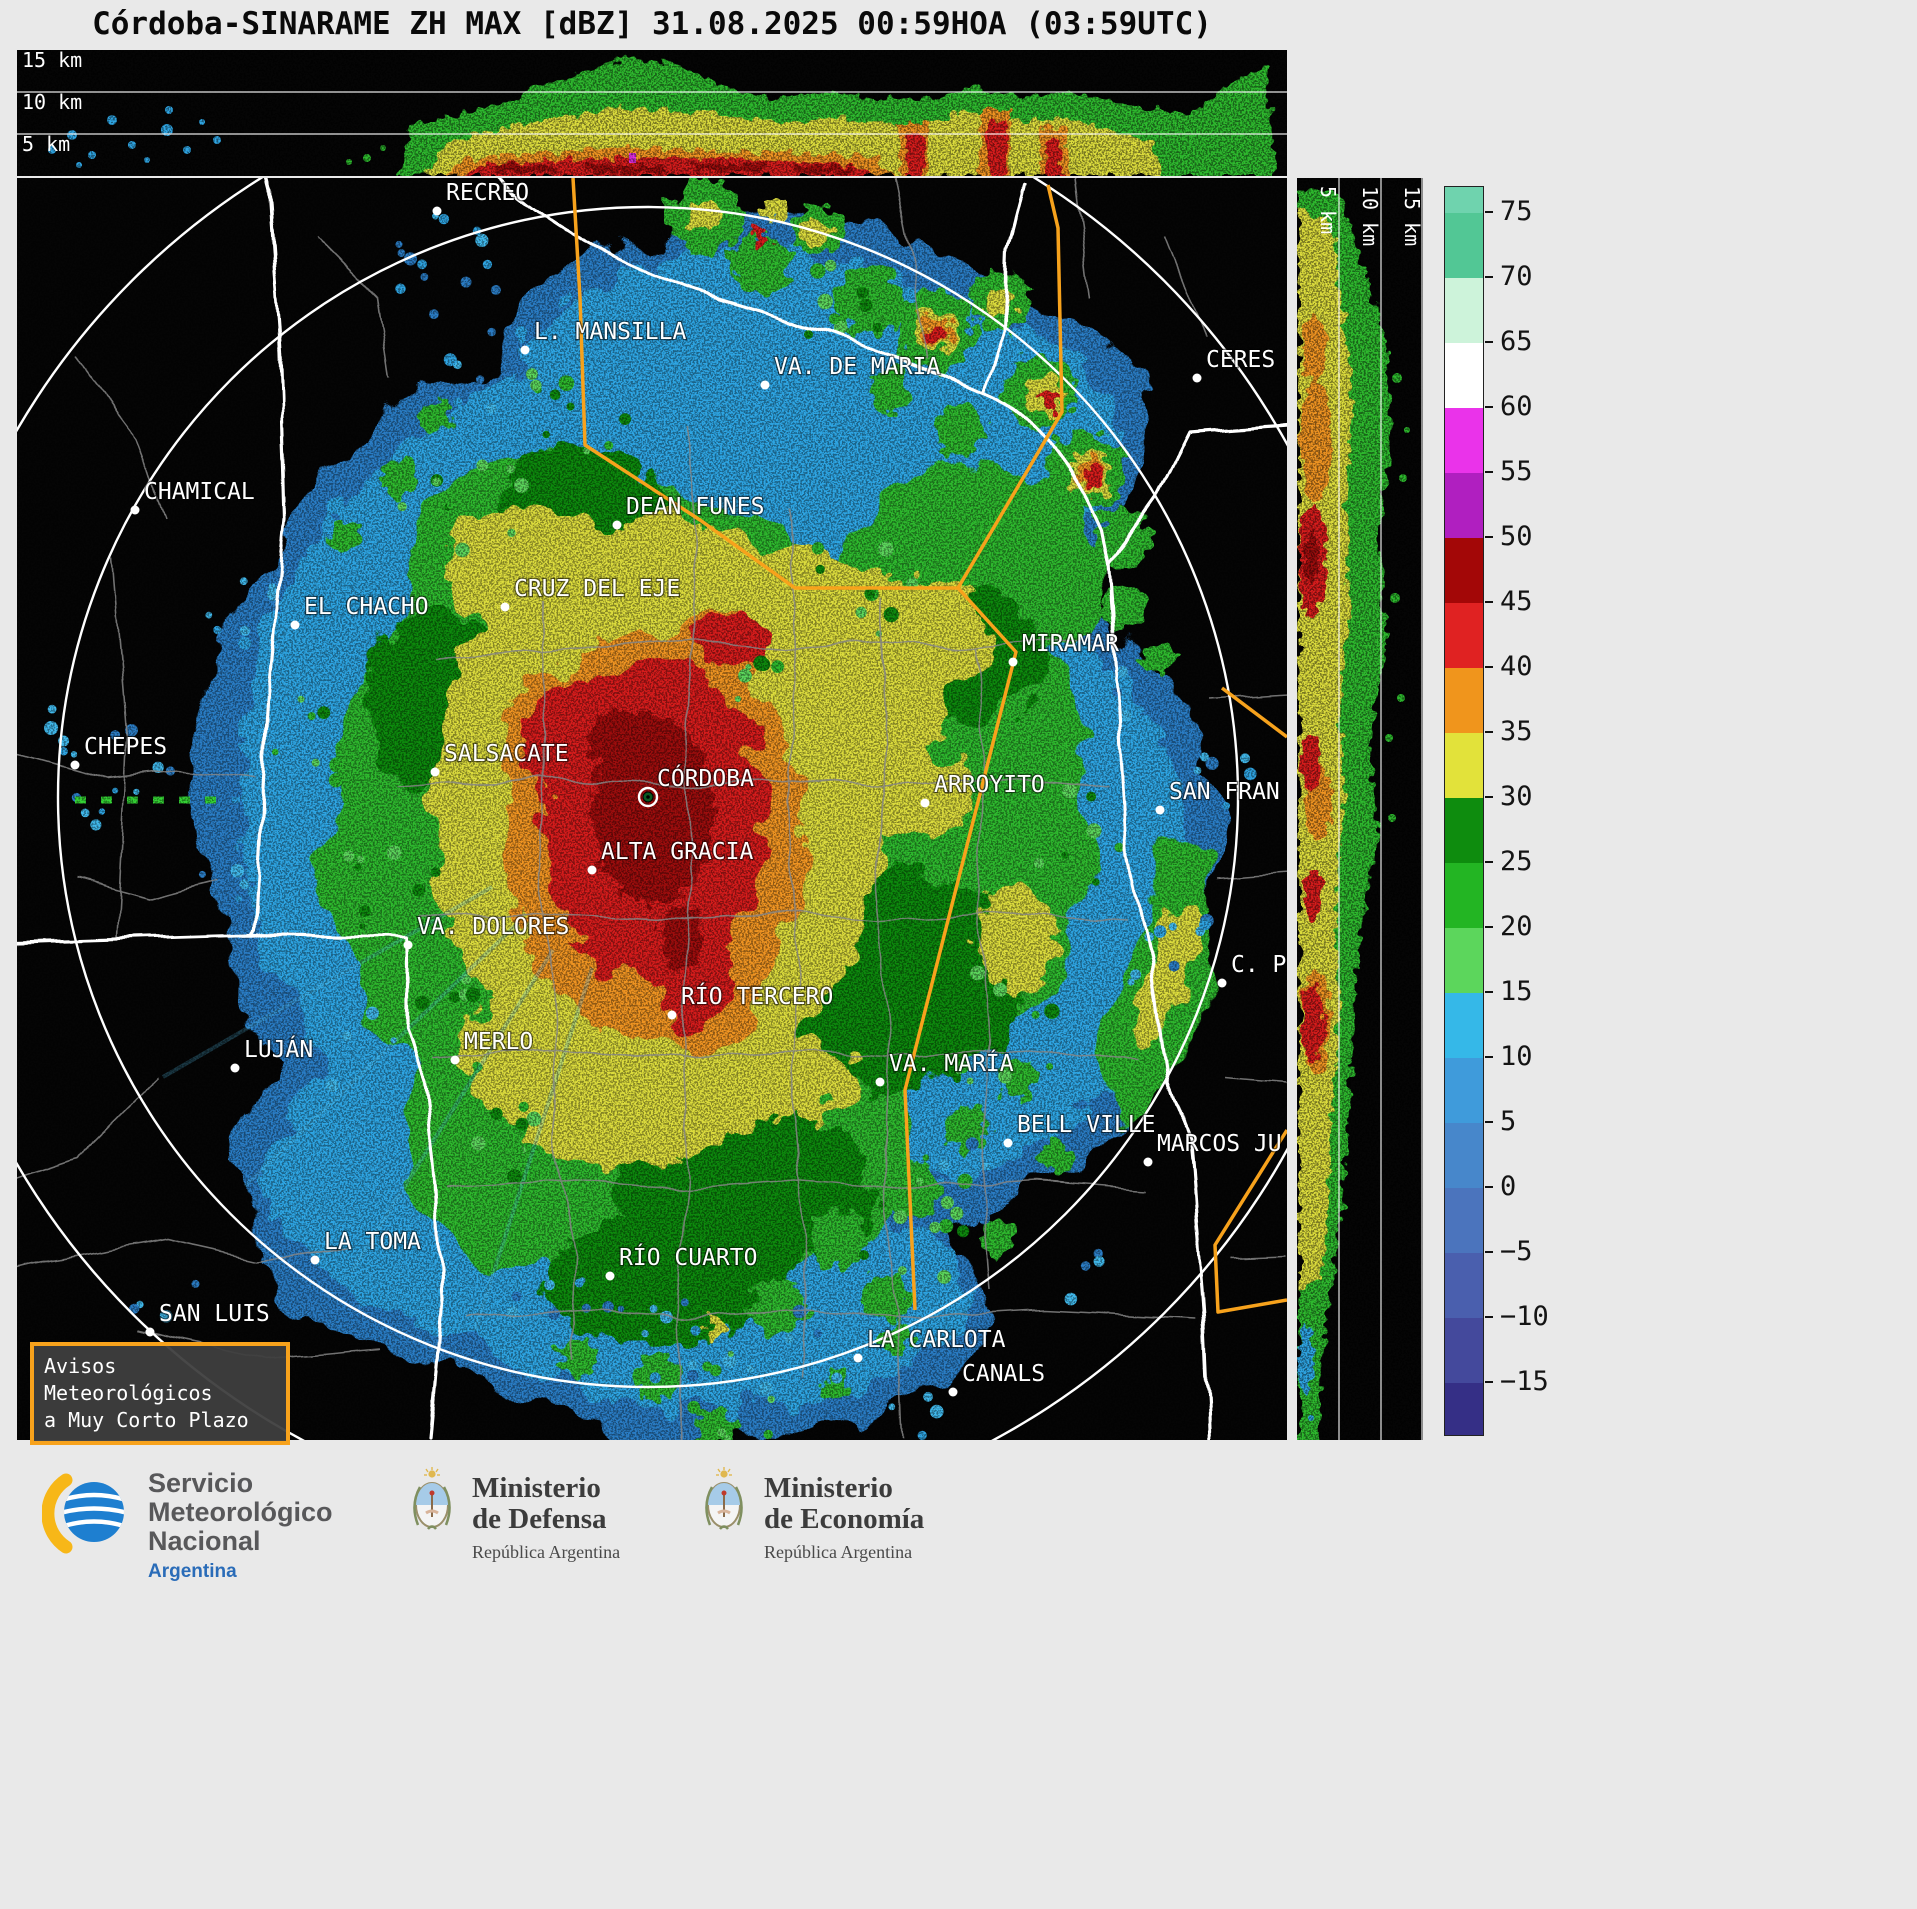 Image resolution: width=1917 pixels, height=1909 pixels. I want to click on city-label: CERES, so click(1240, 360).